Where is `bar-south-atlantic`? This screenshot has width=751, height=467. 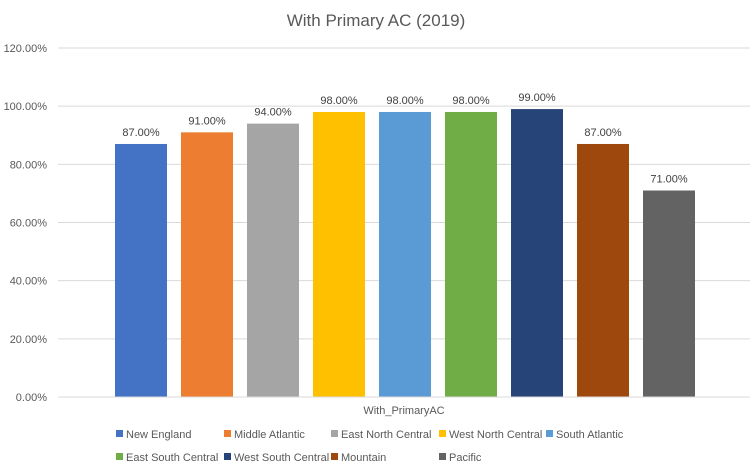
bar-south-atlantic is located at coordinates (405, 254).